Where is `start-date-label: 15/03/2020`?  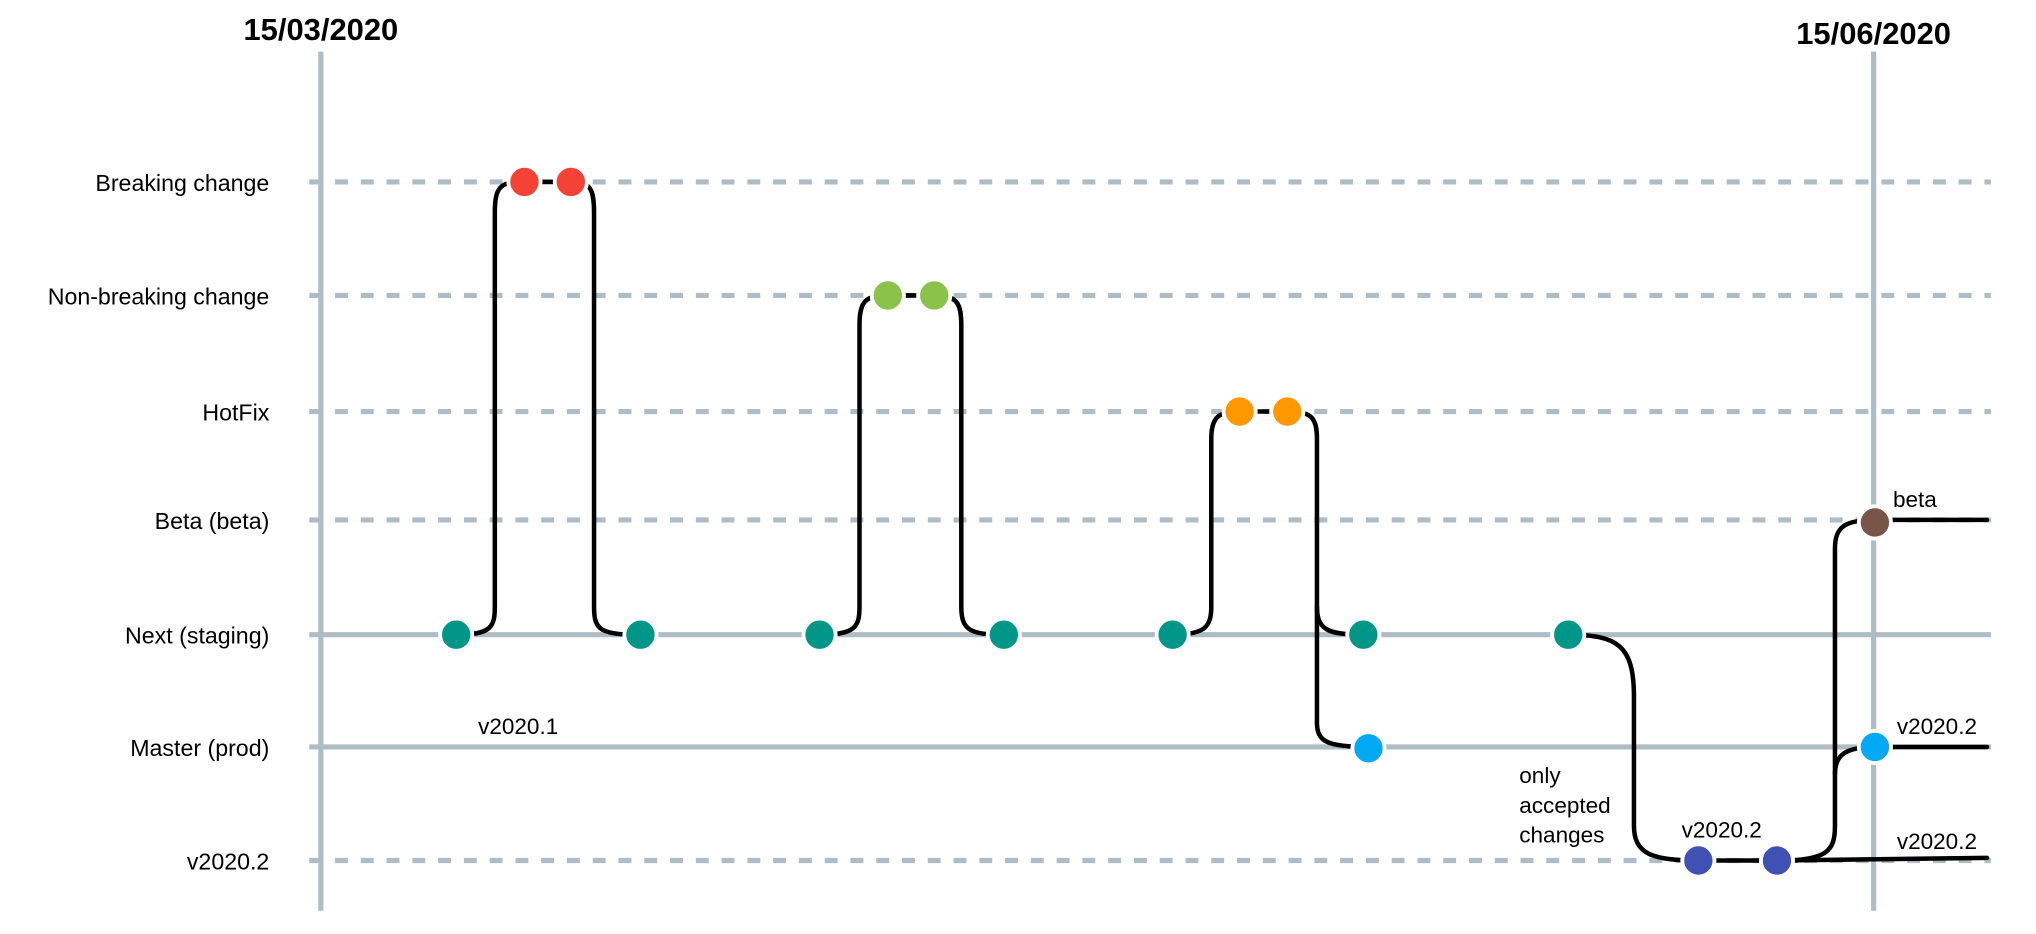 start-date-label: 15/03/2020 is located at coordinates (320, 29).